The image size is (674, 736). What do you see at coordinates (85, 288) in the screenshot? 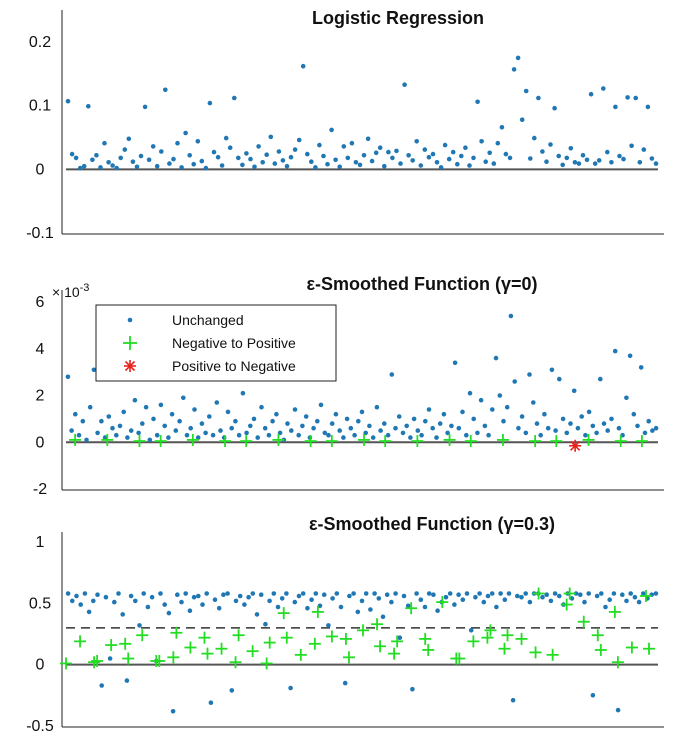
I see `multiplier-exponent: -3` at bounding box center [85, 288].